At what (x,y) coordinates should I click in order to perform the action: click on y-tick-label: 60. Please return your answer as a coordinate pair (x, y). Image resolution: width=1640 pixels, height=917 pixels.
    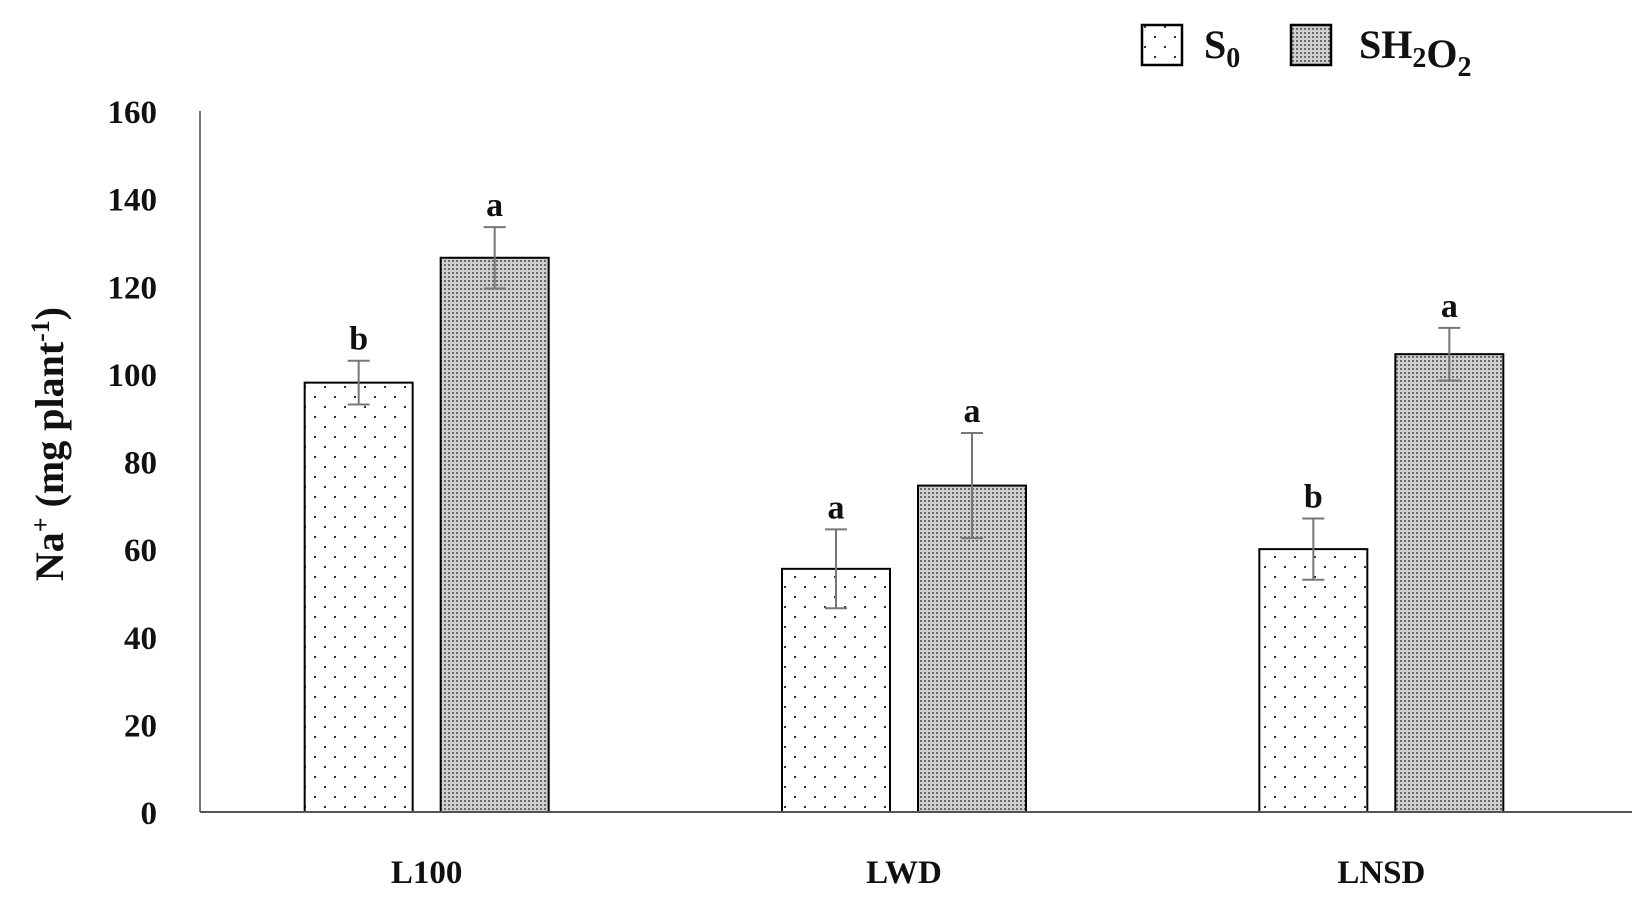
    Looking at the image, I should click on (140, 551).